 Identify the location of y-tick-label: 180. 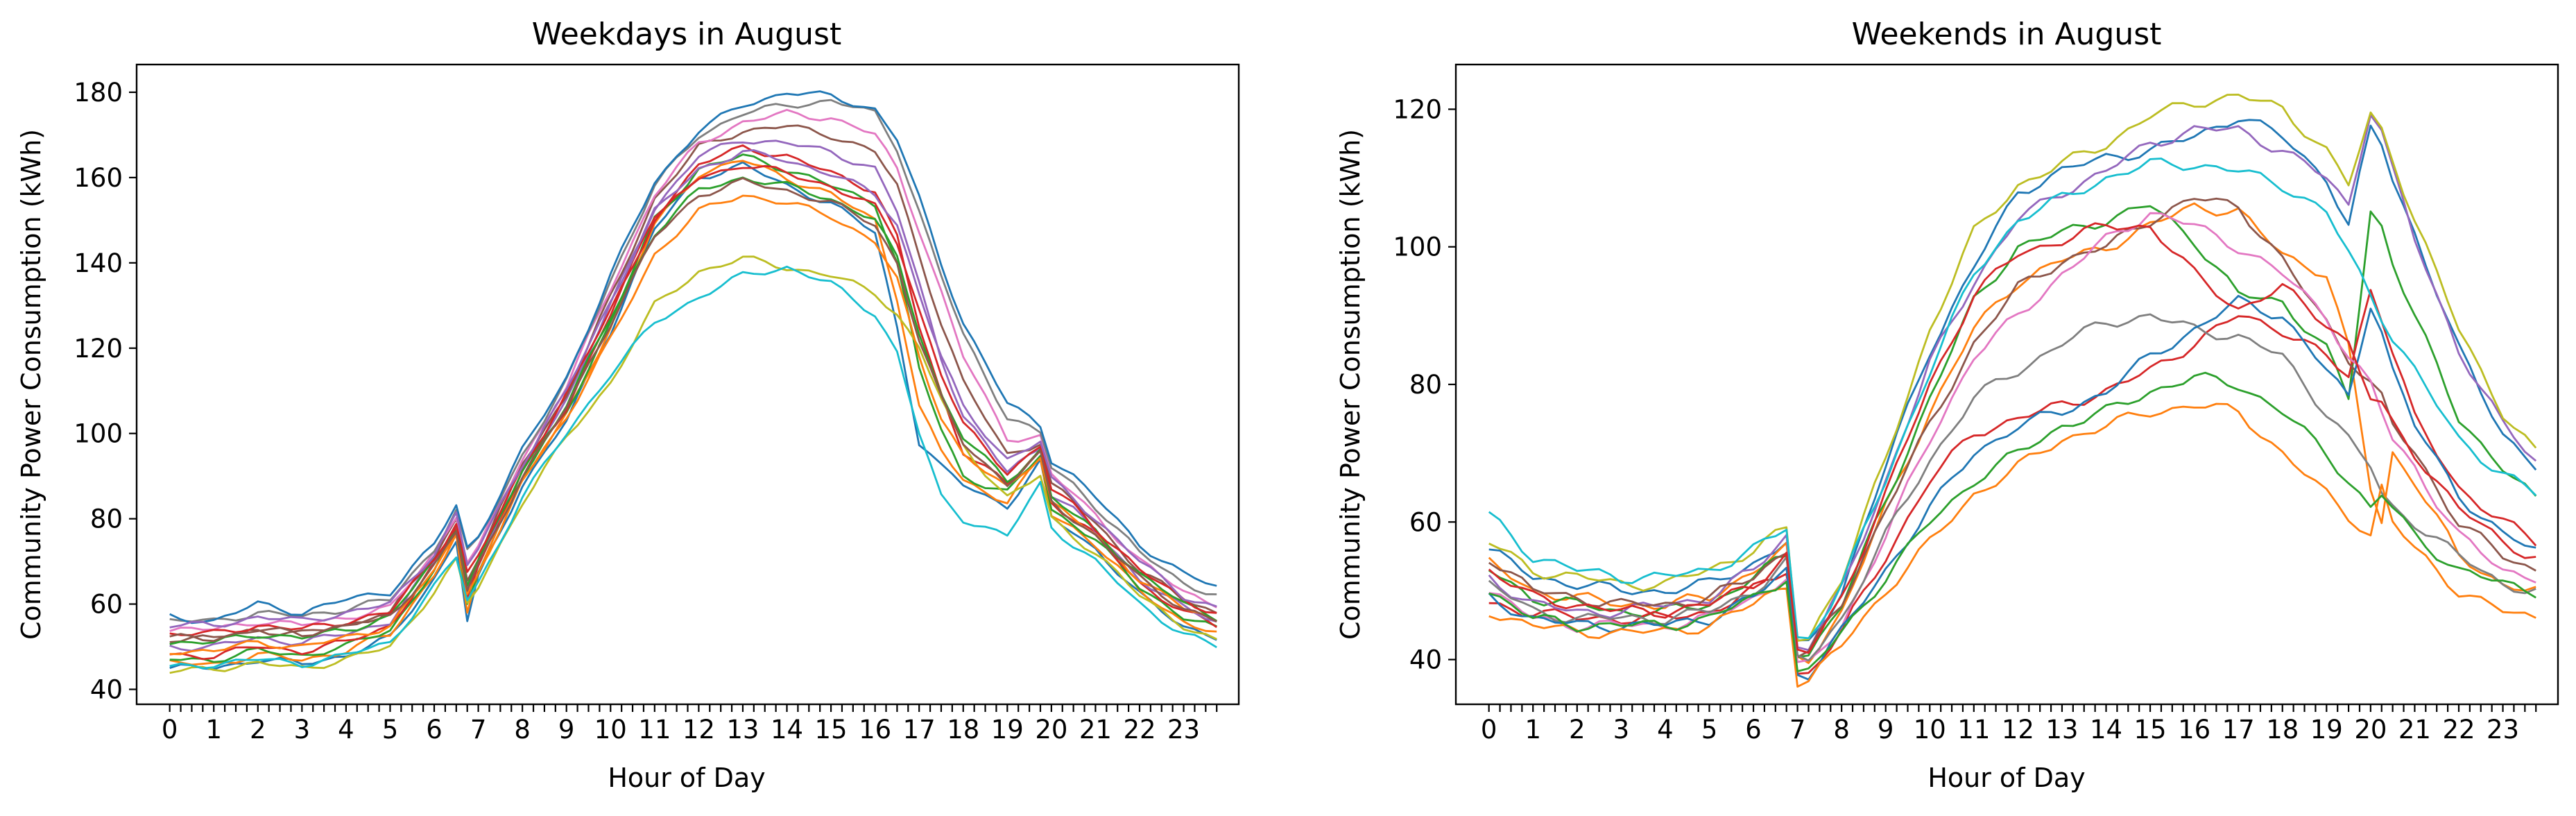
(98, 93).